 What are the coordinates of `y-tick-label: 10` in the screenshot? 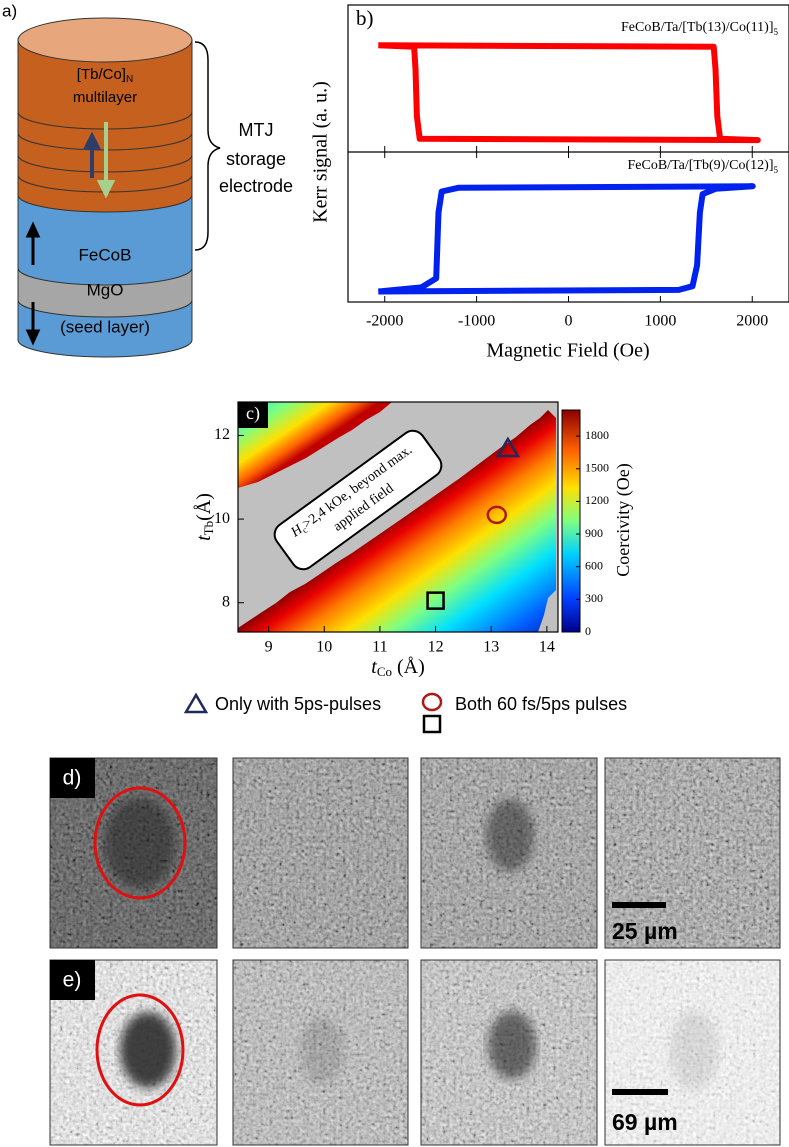 It's located at (222, 518).